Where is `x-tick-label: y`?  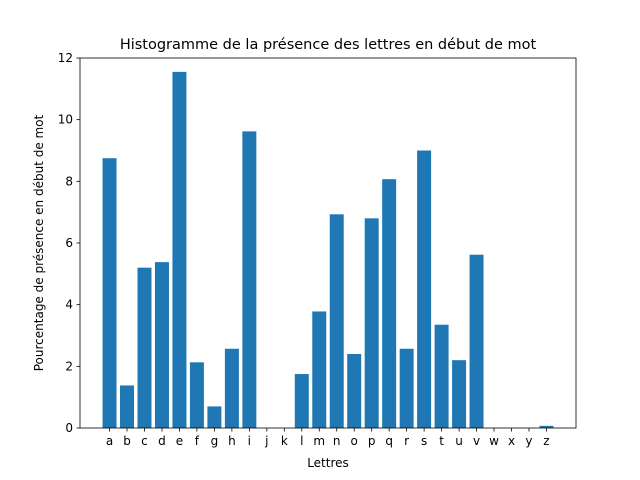 x-tick-label: y is located at coordinates (528, 441).